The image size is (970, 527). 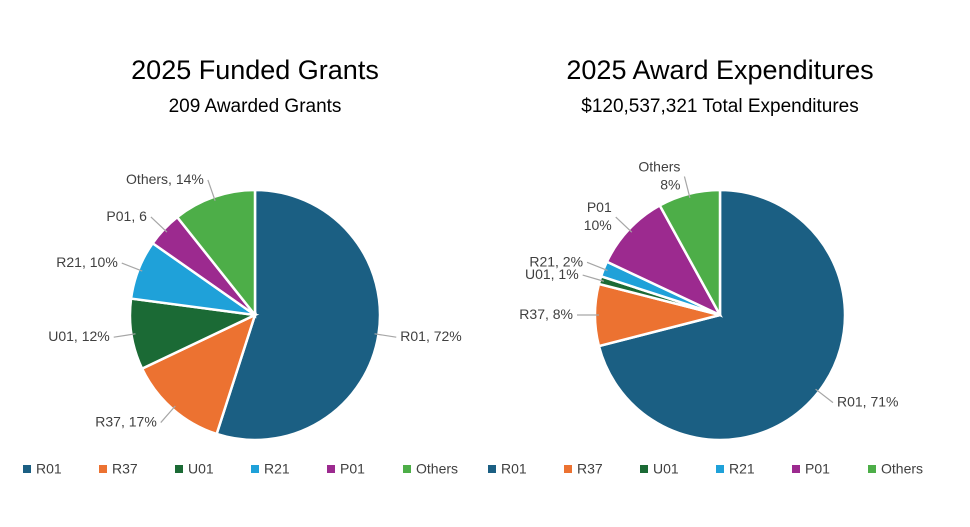 What do you see at coordinates (255, 70) in the screenshot?
I see `chart-title: 2025 Funded Grants` at bounding box center [255, 70].